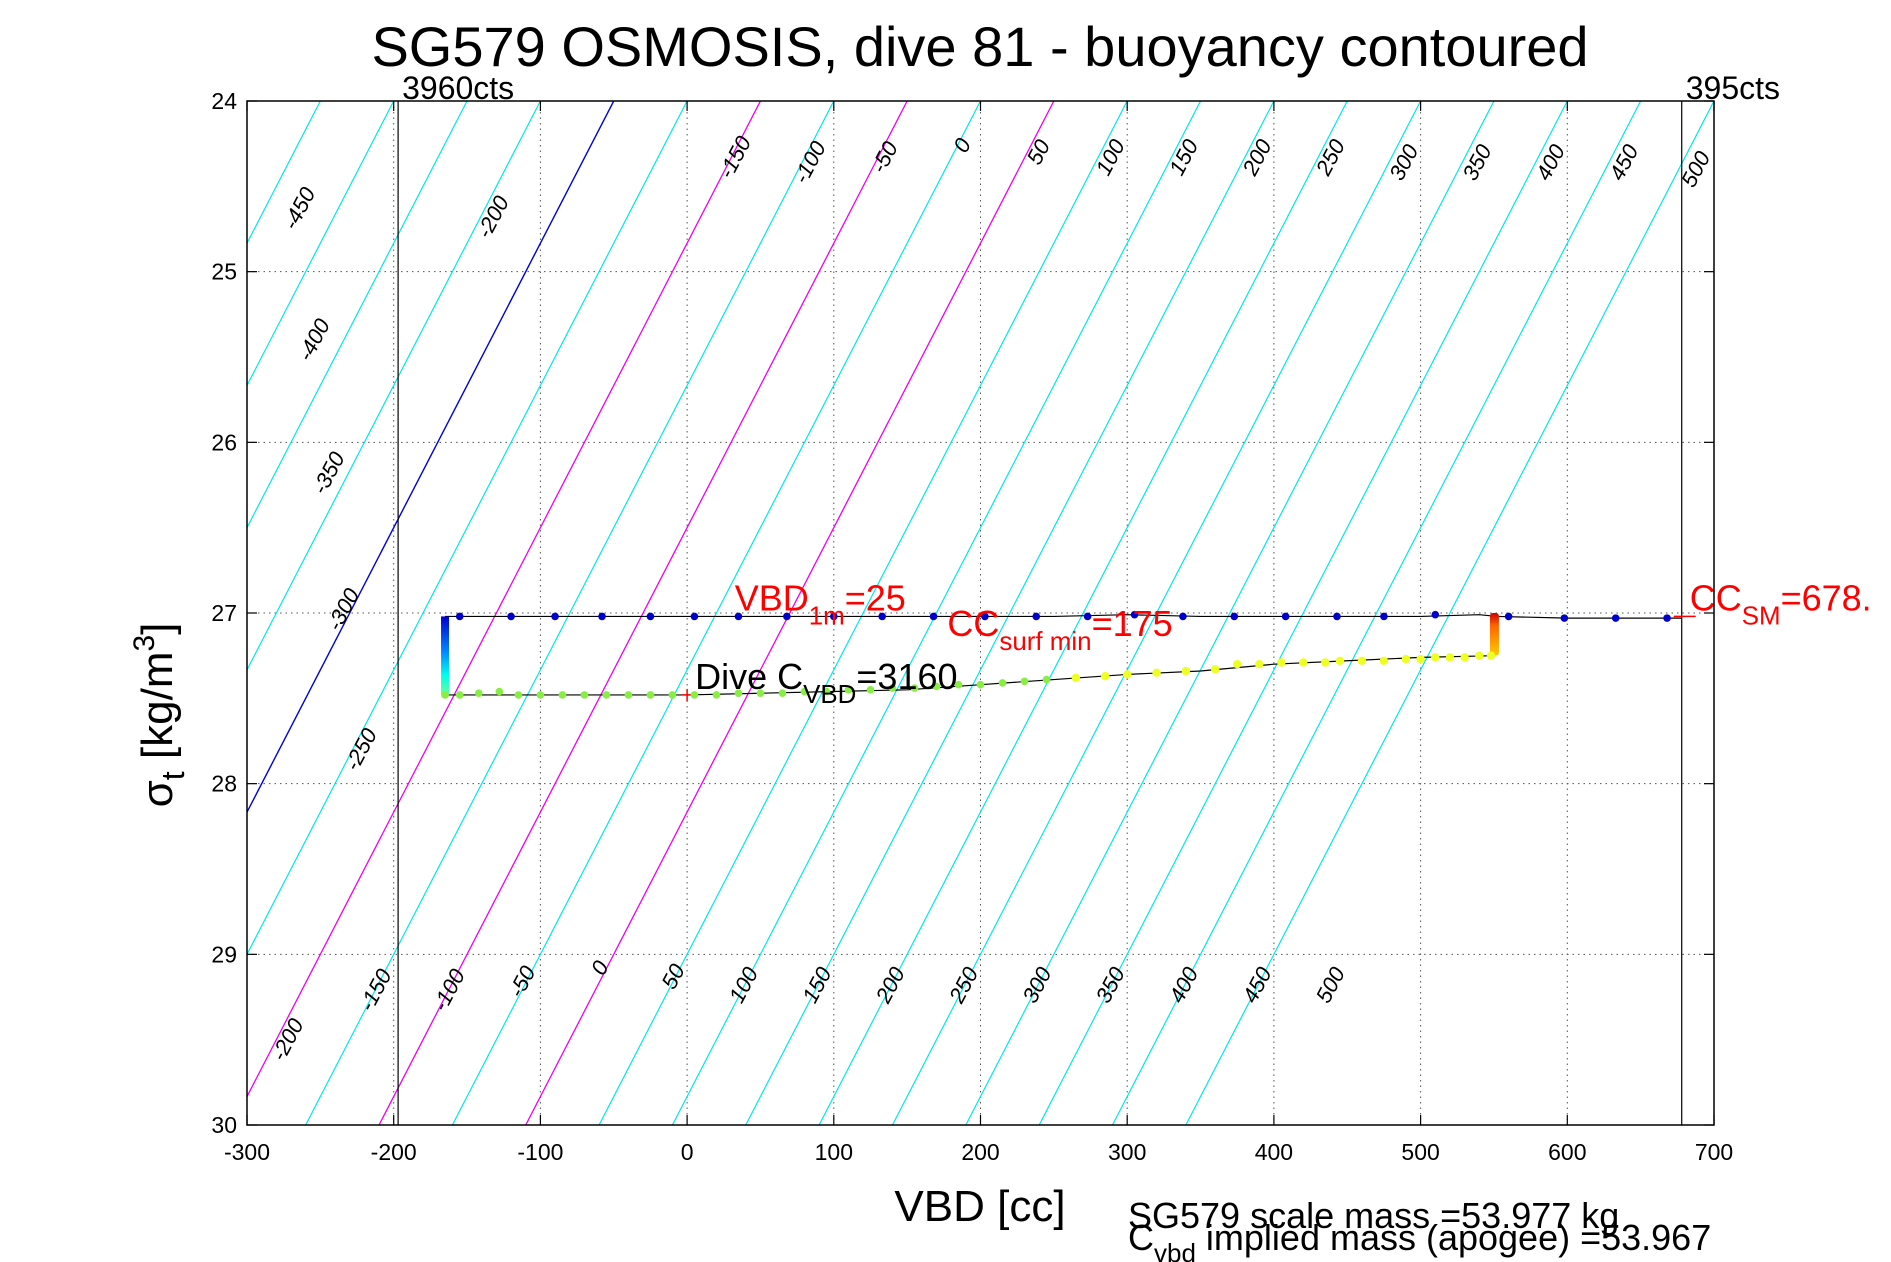  Describe the element at coordinates (224, 272) in the screenshot. I see `y-tick-label: 25` at that location.